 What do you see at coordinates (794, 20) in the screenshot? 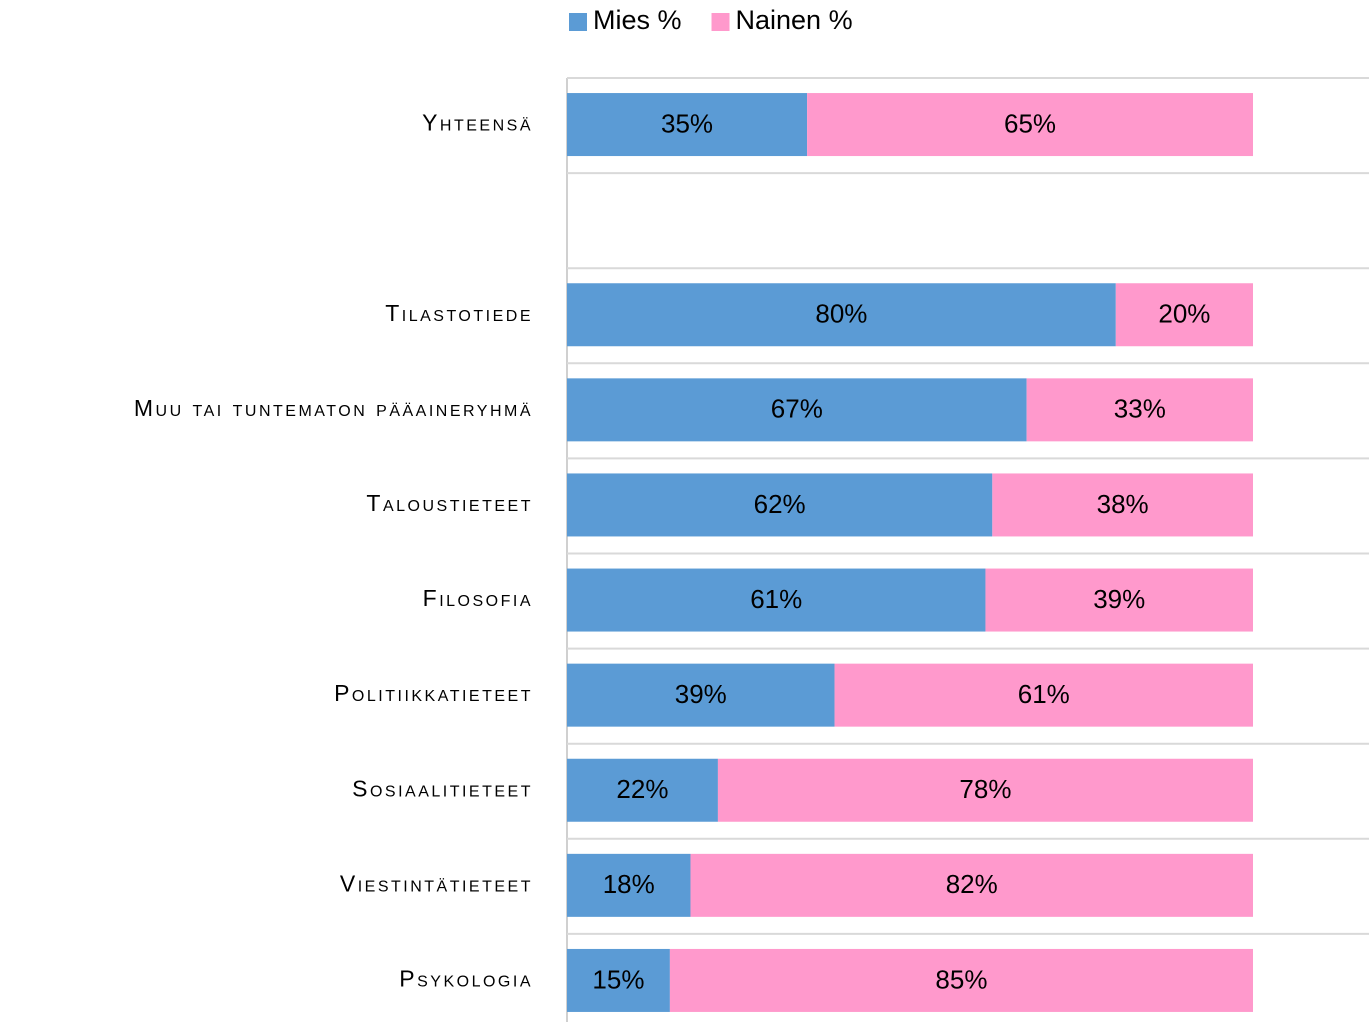
I see `legend-label: Nainen %` at bounding box center [794, 20].